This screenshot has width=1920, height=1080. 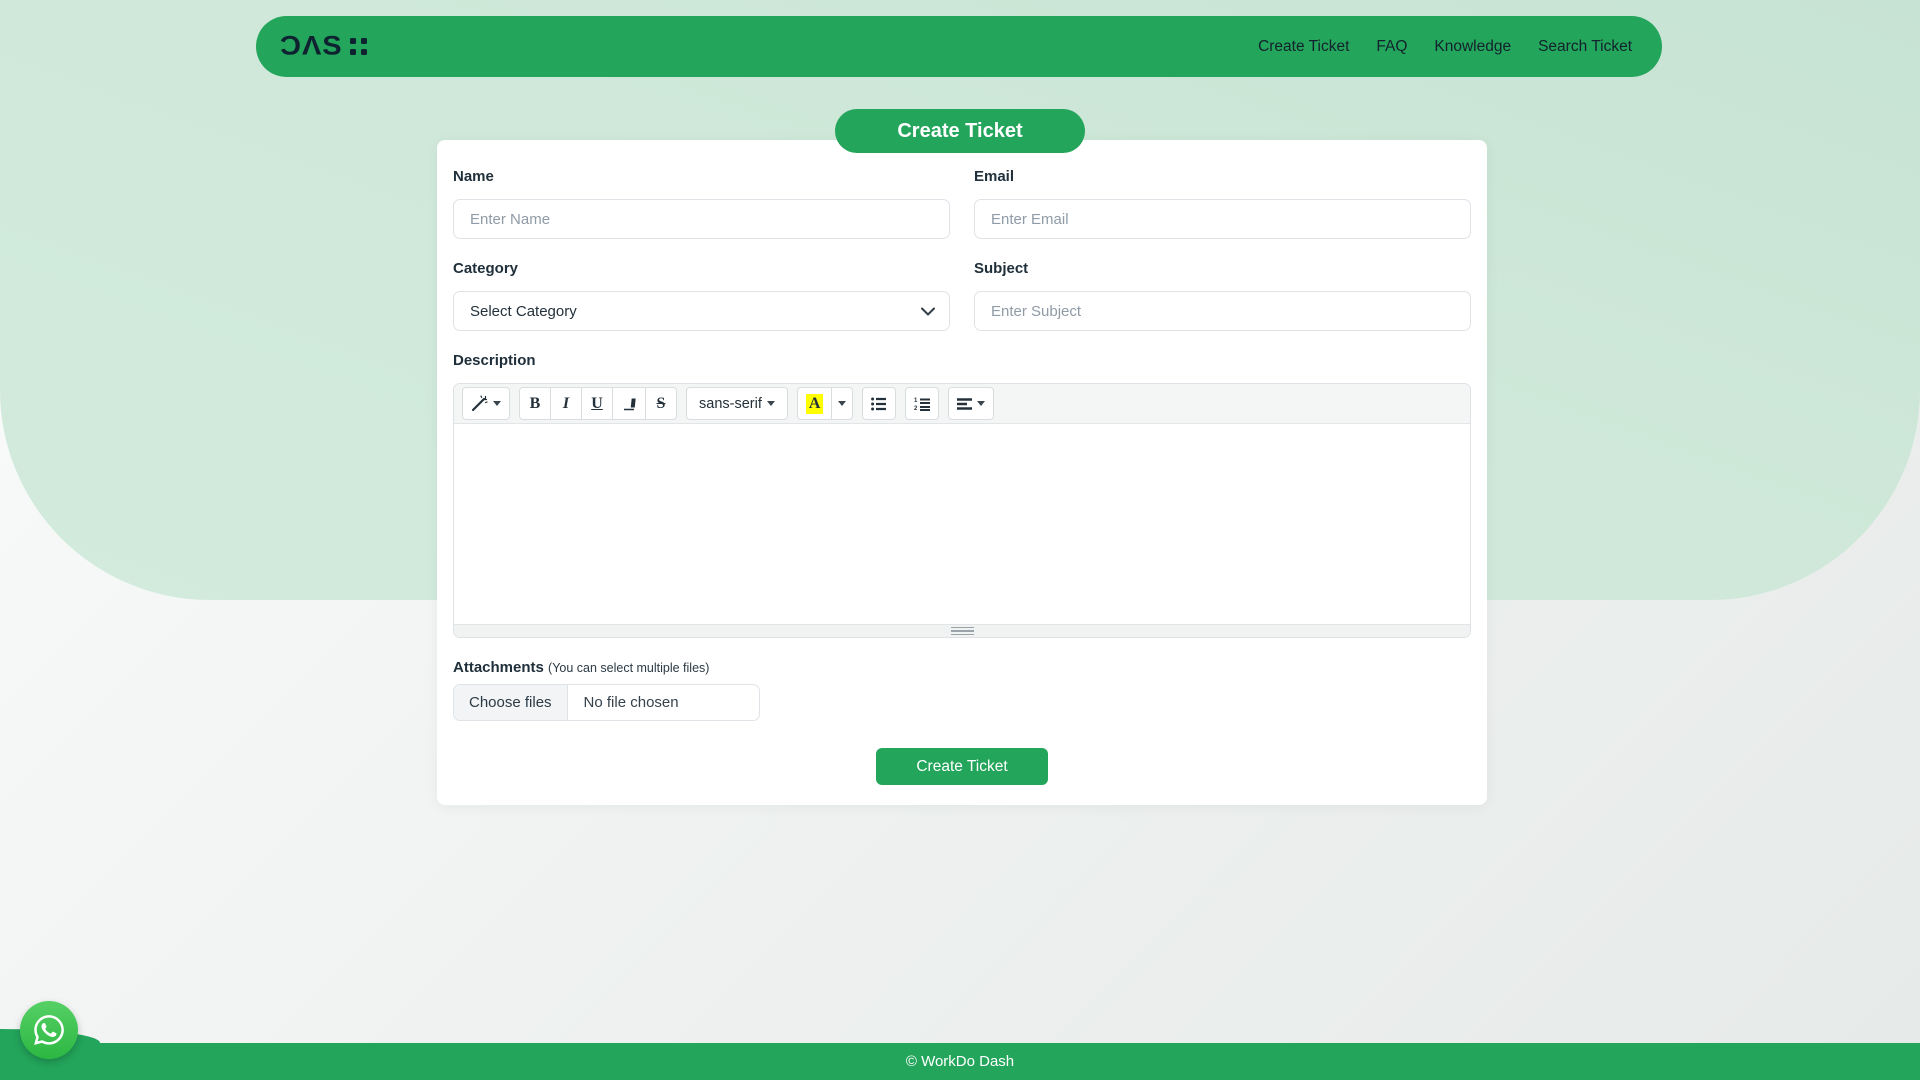 What do you see at coordinates (965, 403) in the screenshot?
I see `align-icon` at bounding box center [965, 403].